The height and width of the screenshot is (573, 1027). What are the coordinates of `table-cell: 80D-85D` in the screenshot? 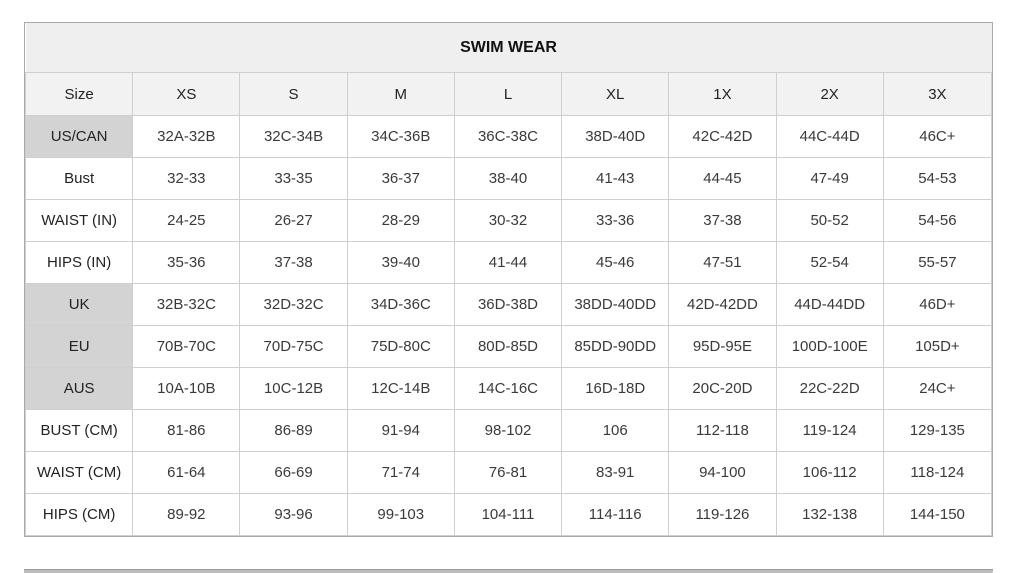 It's located at (508, 346).